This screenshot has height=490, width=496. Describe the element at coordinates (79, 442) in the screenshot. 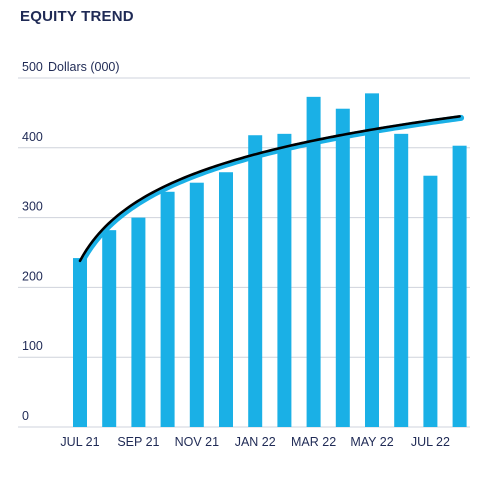

I see `x-tick-label: JUL 21` at that location.